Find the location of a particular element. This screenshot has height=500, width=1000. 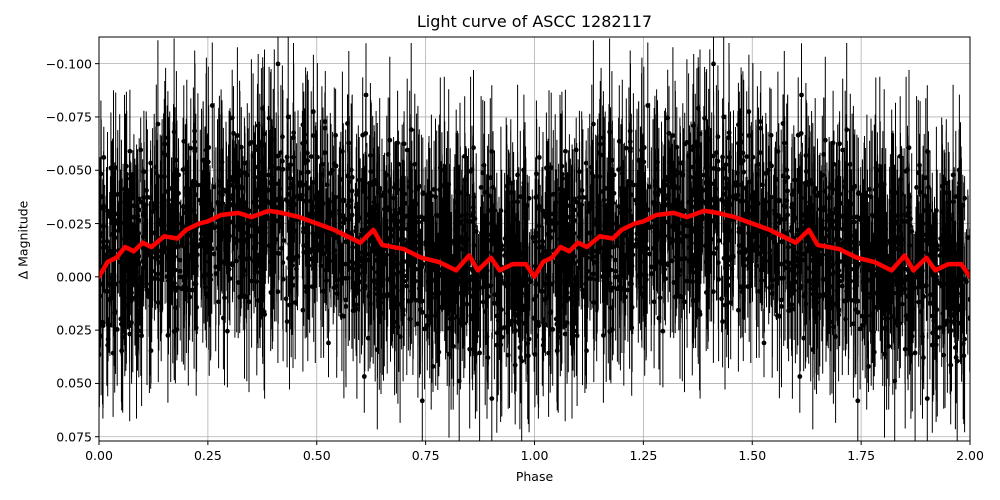

x-tick-label: 1.50 is located at coordinates (752, 455).